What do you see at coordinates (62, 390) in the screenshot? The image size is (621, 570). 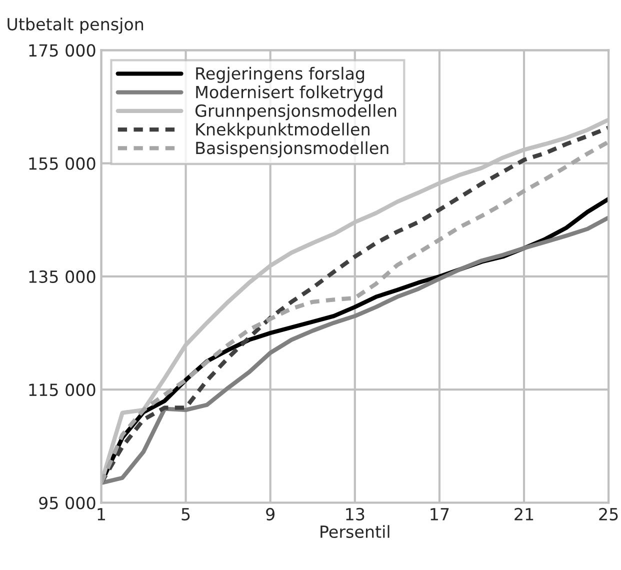 I see `y-tick-label: 115 000` at bounding box center [62, 390].